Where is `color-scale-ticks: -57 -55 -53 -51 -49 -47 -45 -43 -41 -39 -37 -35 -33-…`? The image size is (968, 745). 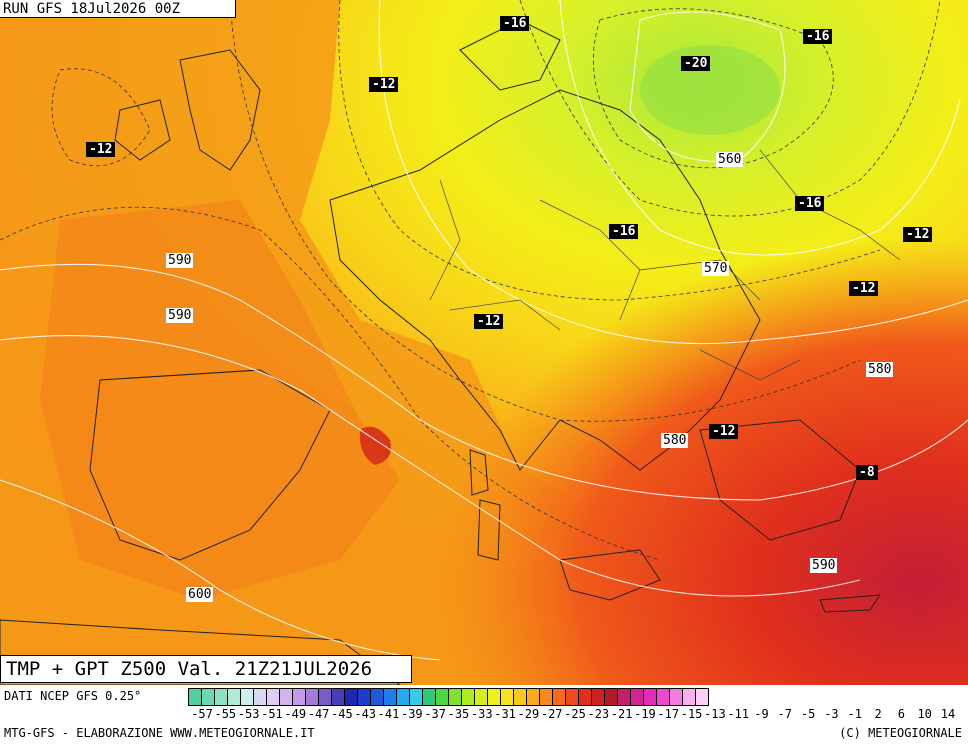
color-scale-ticks: -57 -55 -53 -51 -49 -47 -45 -43 -41 -39 -37 -35 -33-… is located at coordinates (578, 715).